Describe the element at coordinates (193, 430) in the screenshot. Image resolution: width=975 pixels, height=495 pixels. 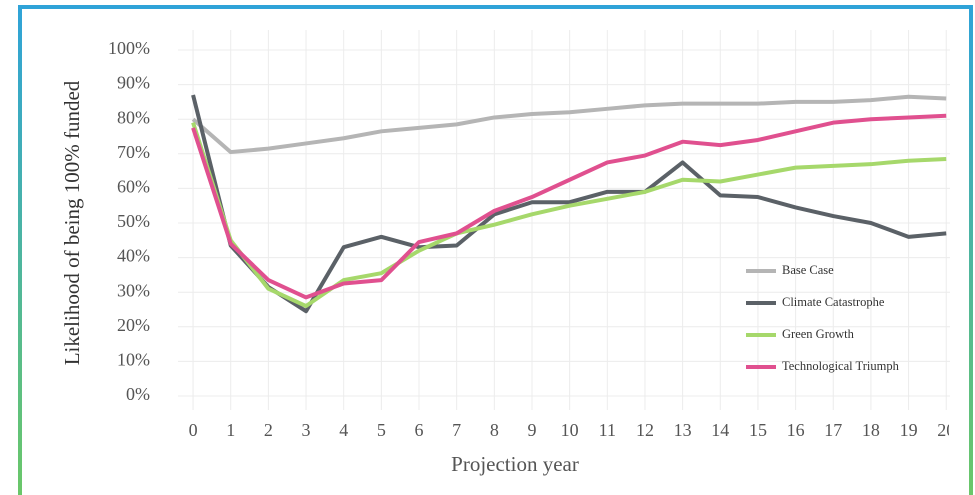
I see `x-tick-label: 0` at that location.